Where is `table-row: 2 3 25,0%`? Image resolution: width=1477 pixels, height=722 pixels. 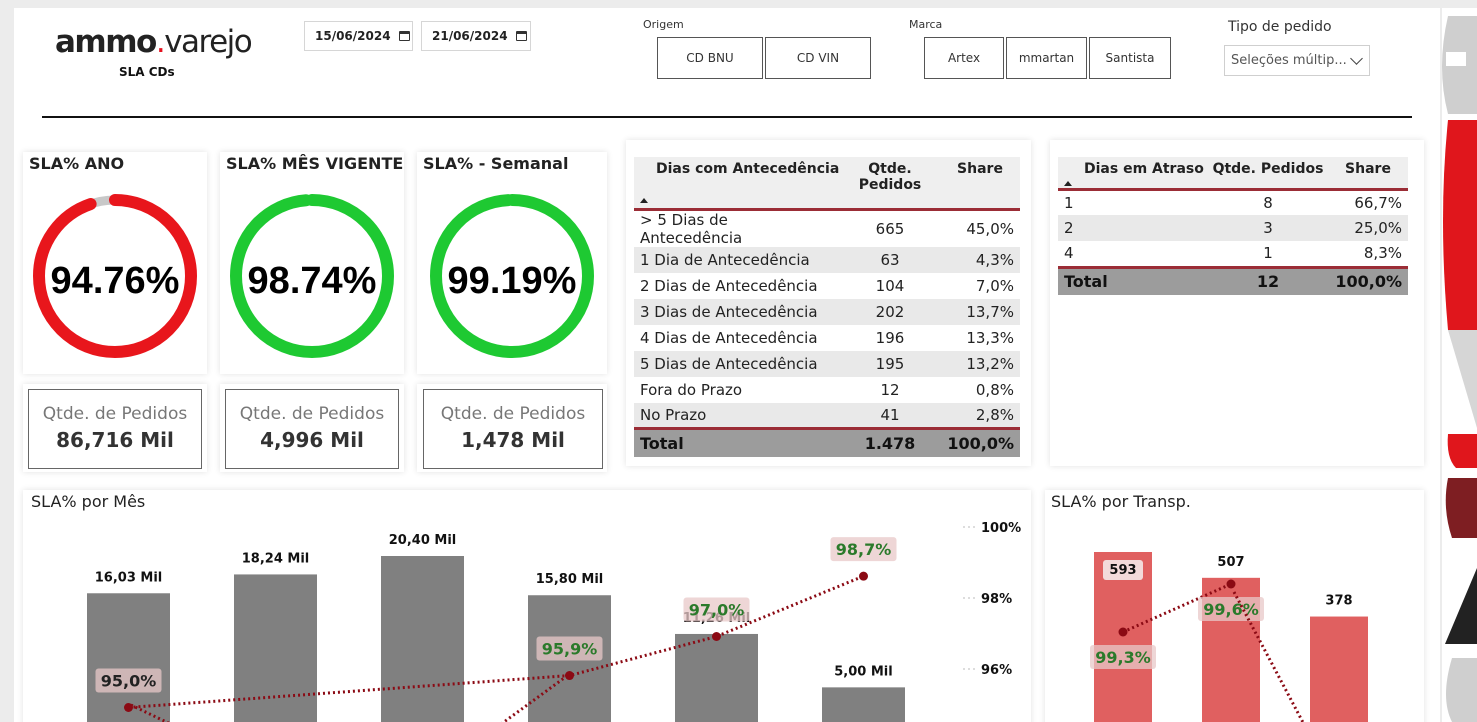 table-row: 2 3 25,0% is located at coordinates (1233, 228).